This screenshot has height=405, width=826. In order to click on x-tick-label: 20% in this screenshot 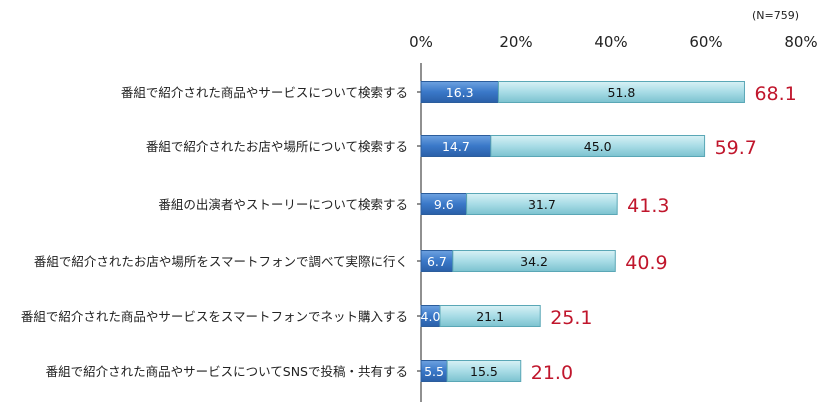, I will do `click(515, 42)`.